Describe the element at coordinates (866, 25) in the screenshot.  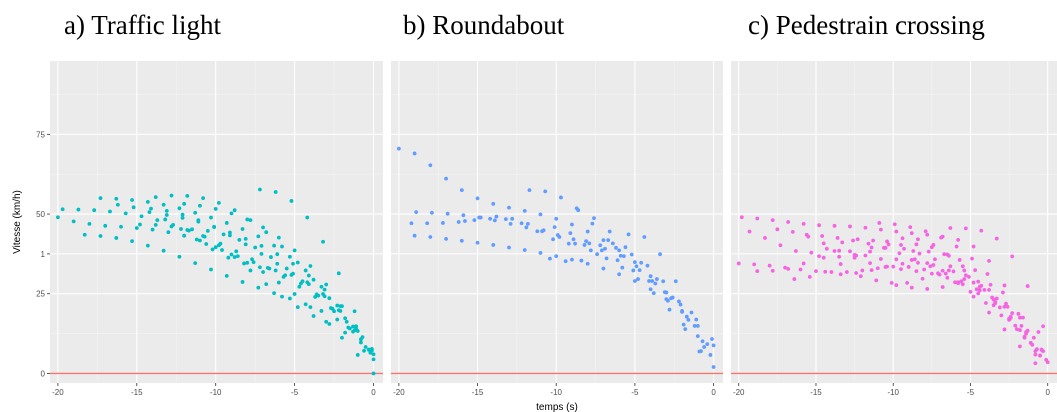
I see `panel-title-pedestrain-crossing: c) Pedestrain crossing` at that location.